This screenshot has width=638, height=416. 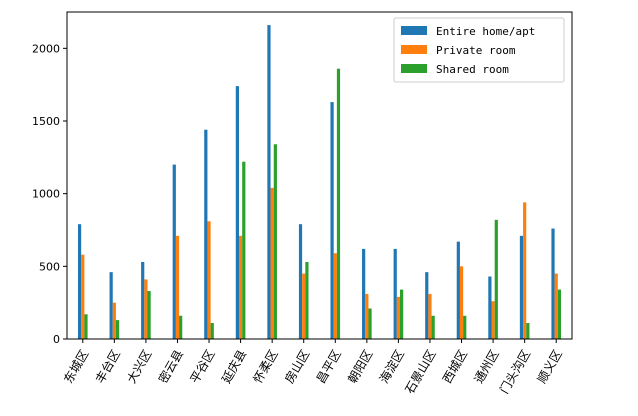 What do you see at coordinates (485, 31) in the screenshot?
I see `legend-label: Entire home/apt` at bounding box center [485, 31].